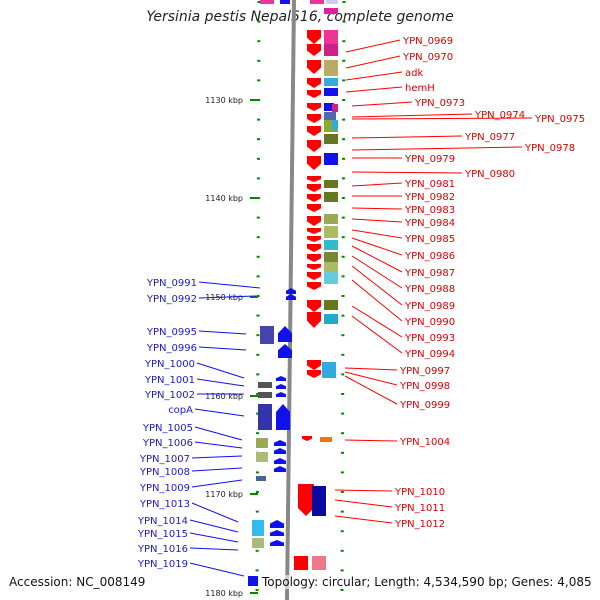  What do you see at coordinates (489, 137) in the screenshot?
I see `gene-label: YPN_0977` at bounding box center [489, 137].